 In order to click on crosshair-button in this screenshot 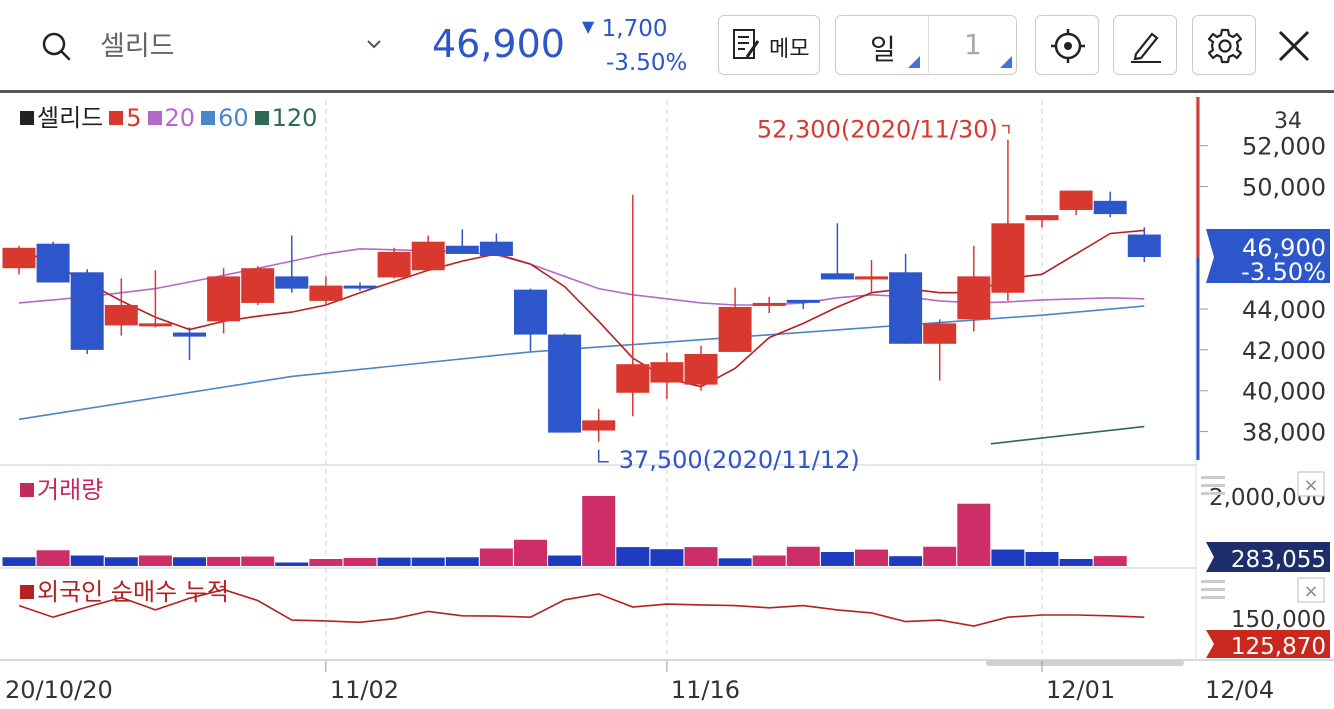, I will do `click(1067, 45)`.